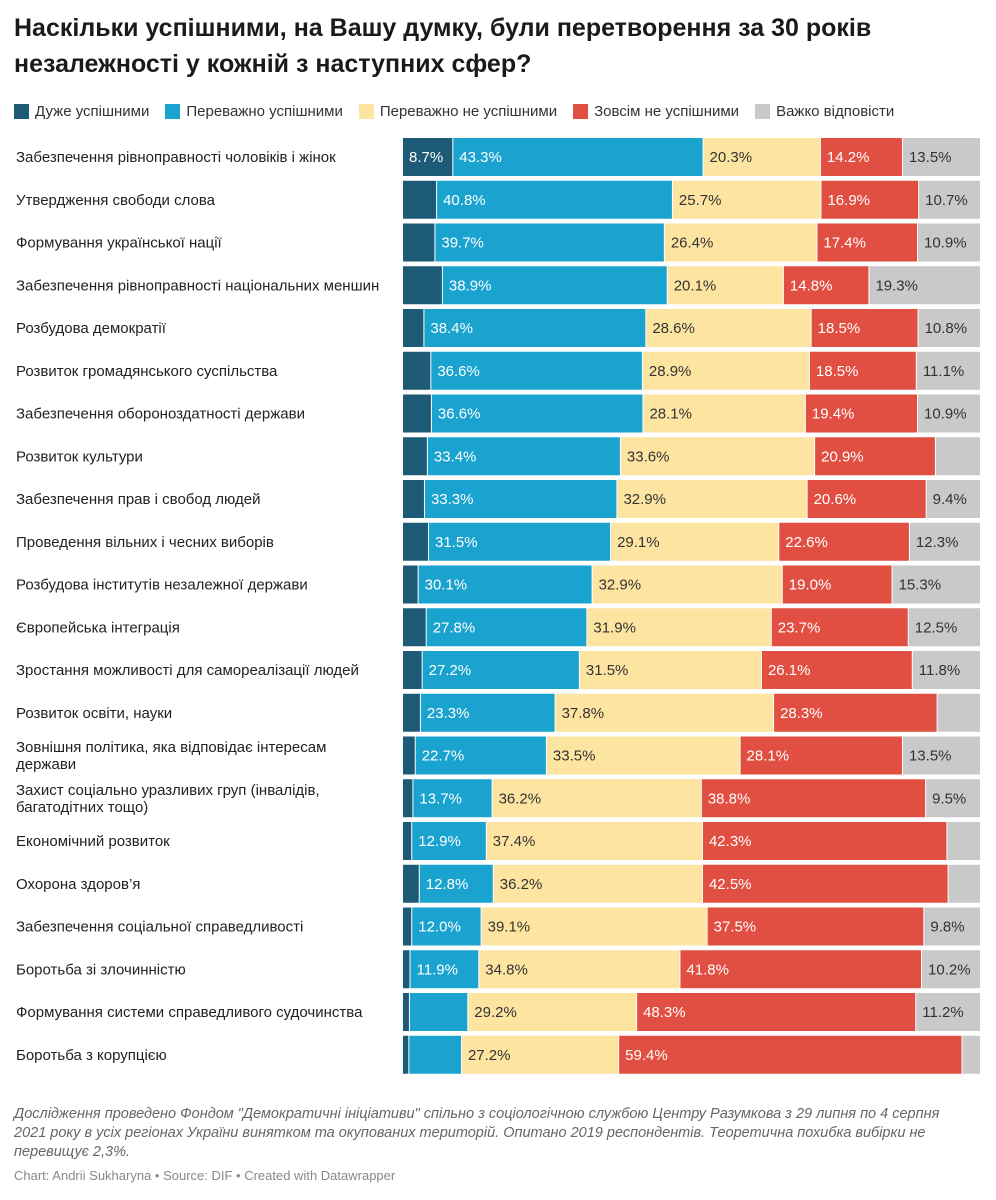  I want to click on bar-row: Боротьба з корупцією 27.2% 59.4%, so click(498, 1054).